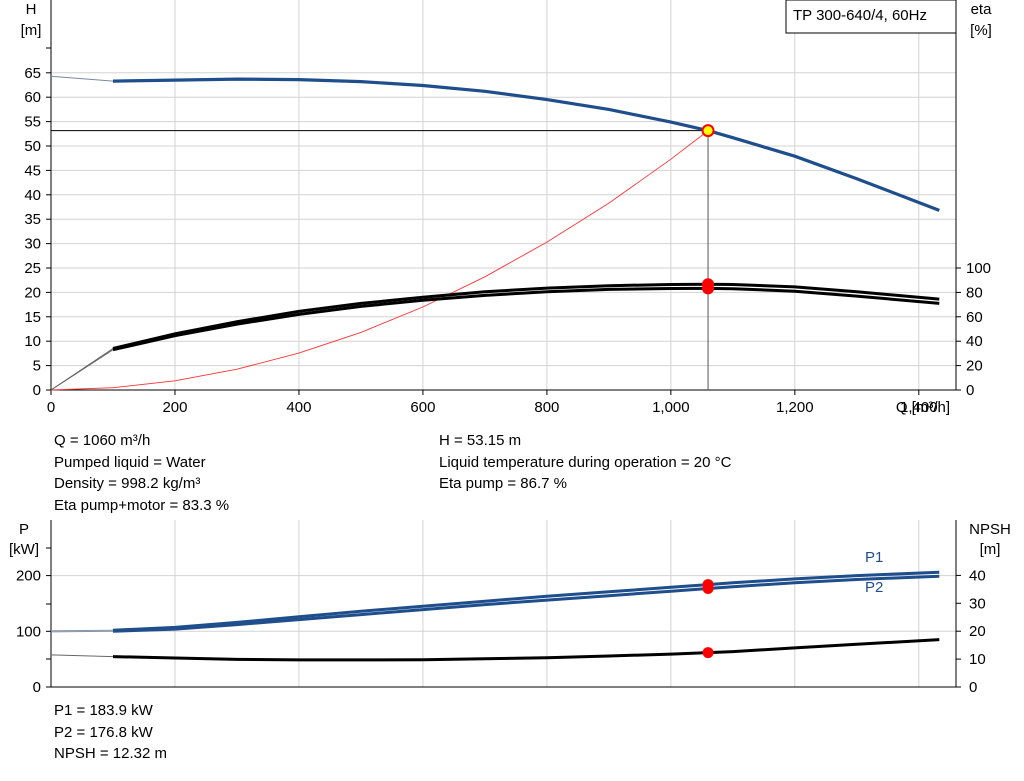 This screenshot has width=1024, height=781. Describe the element at coordinates (977, 603) in the screenshot. I see `y-right-tick-label: 30` at that location.